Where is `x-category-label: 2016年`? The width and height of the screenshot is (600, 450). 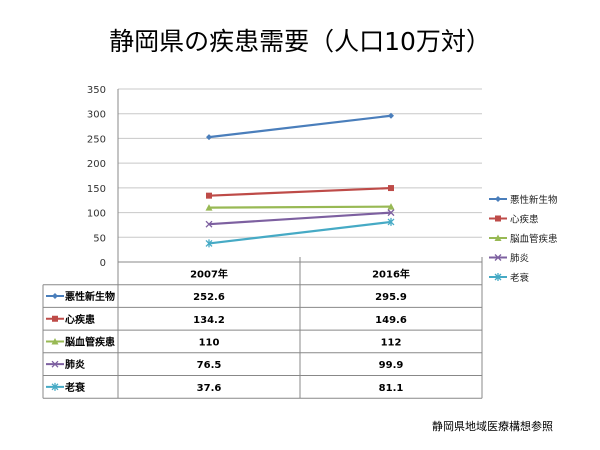
x-category-label: 2016年 is located at coordinates (391, 273).